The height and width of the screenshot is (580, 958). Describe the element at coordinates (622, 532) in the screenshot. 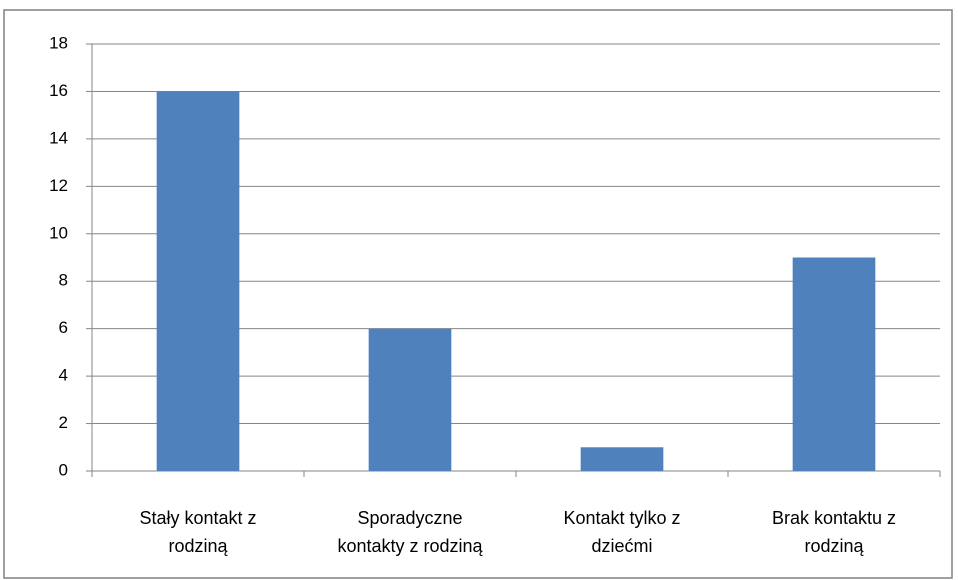

I see `x-tick-label: Kontakt tylko z dziećmi` at that location.